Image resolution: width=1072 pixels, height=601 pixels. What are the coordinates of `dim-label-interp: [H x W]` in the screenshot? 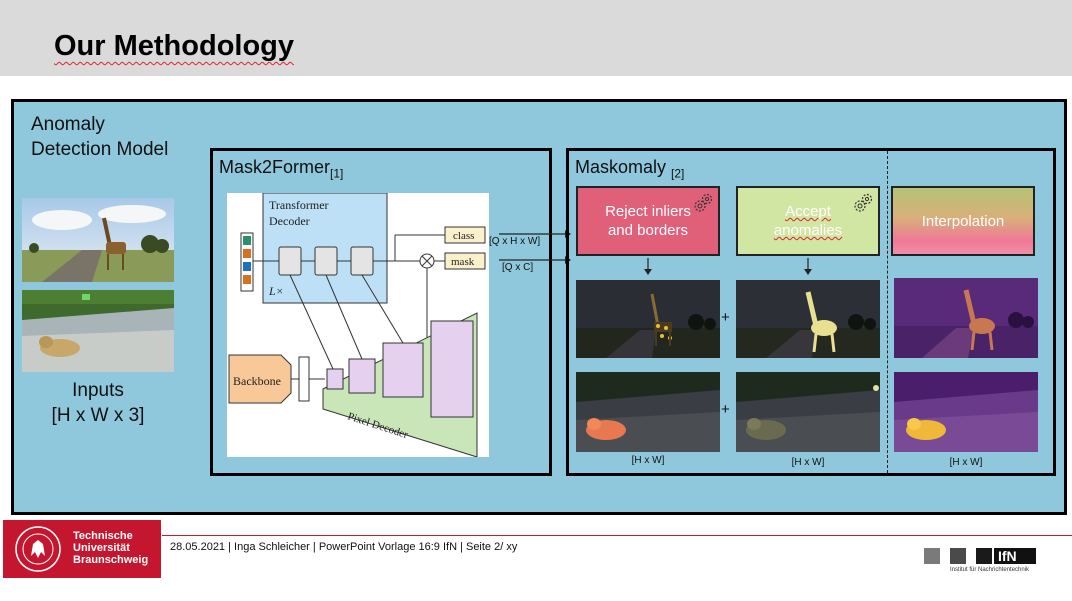 It's located at (966, 462).